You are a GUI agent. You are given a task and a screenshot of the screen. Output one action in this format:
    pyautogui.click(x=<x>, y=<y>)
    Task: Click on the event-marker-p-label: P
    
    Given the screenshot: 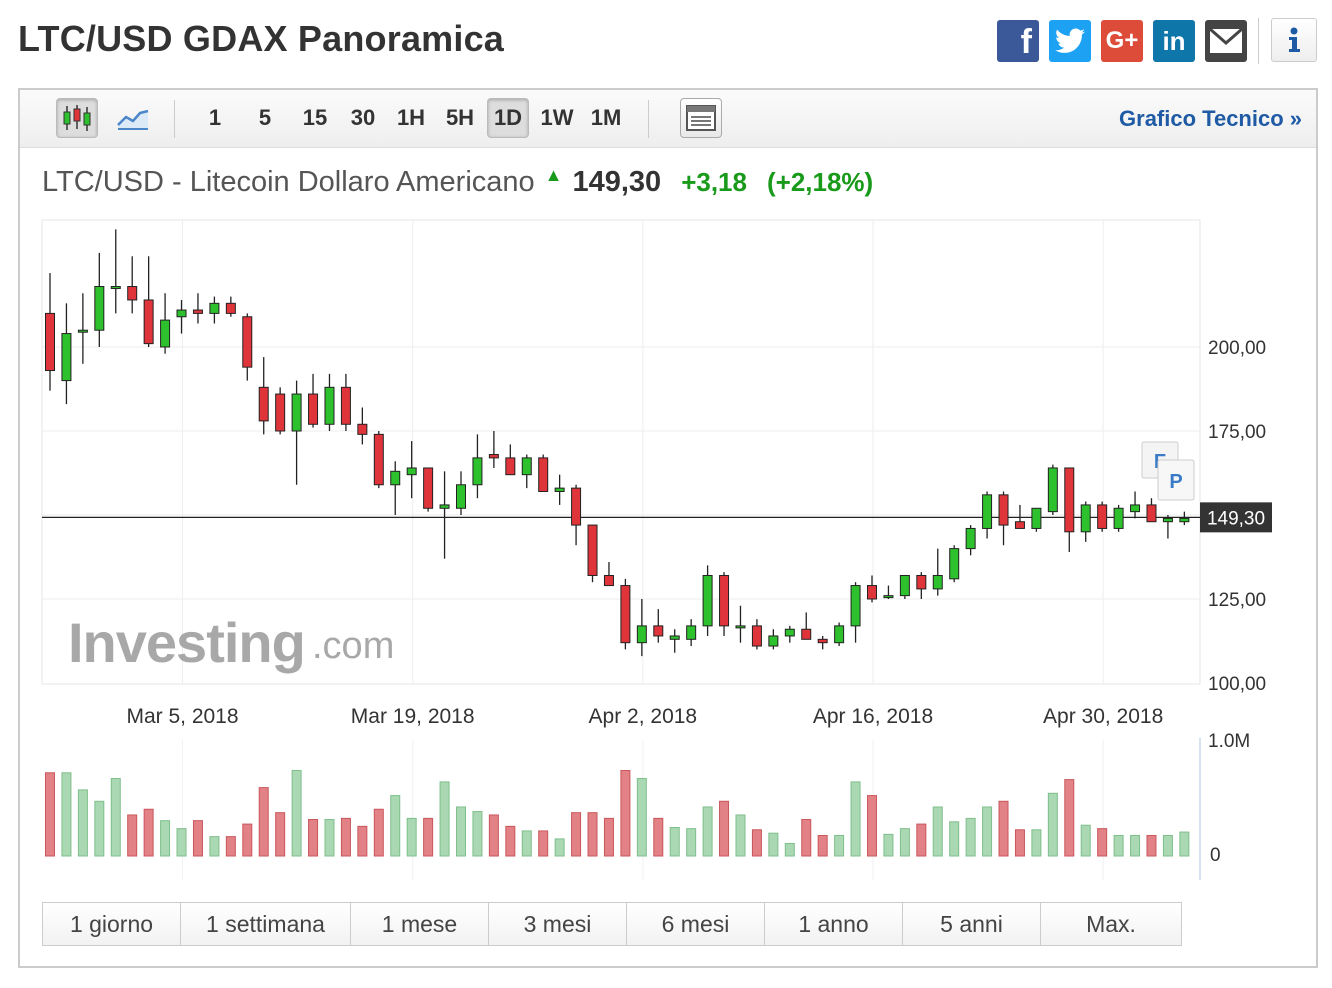 What is the action you would take?
    pyautogui.click(x=1175, y=482)
    